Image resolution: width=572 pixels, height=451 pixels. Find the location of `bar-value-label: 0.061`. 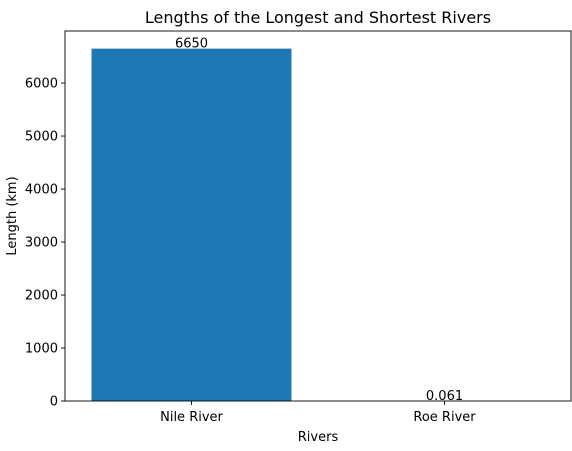

bar-value-label: 0.061 is located at coordinates (444, 396).